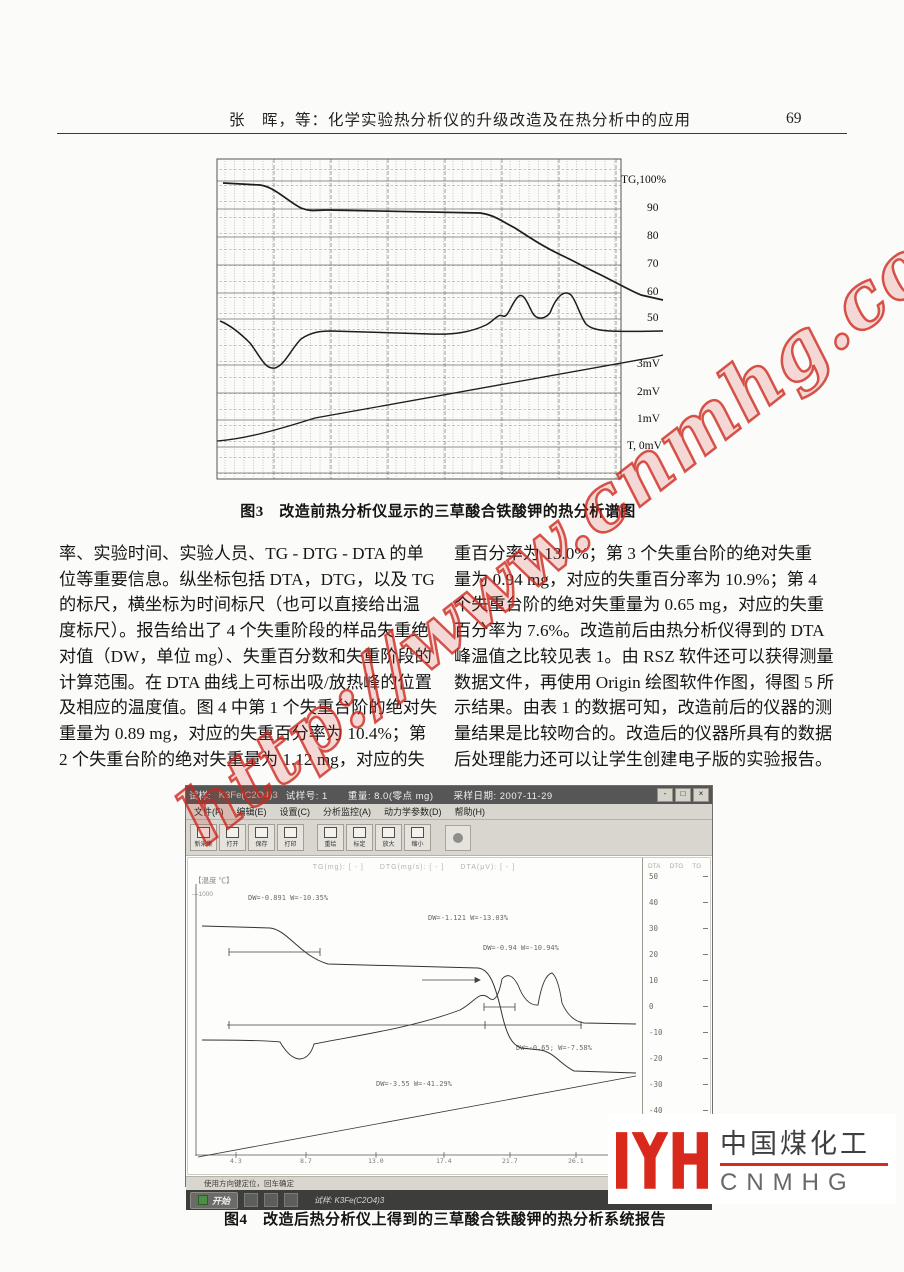 The image size is (904, 1272). Describe the element at coordinates (643, 733) in the screenshot. I see `text-line: 量结果是比较吻合的。改造后的仪器所具有的数据` at that location.